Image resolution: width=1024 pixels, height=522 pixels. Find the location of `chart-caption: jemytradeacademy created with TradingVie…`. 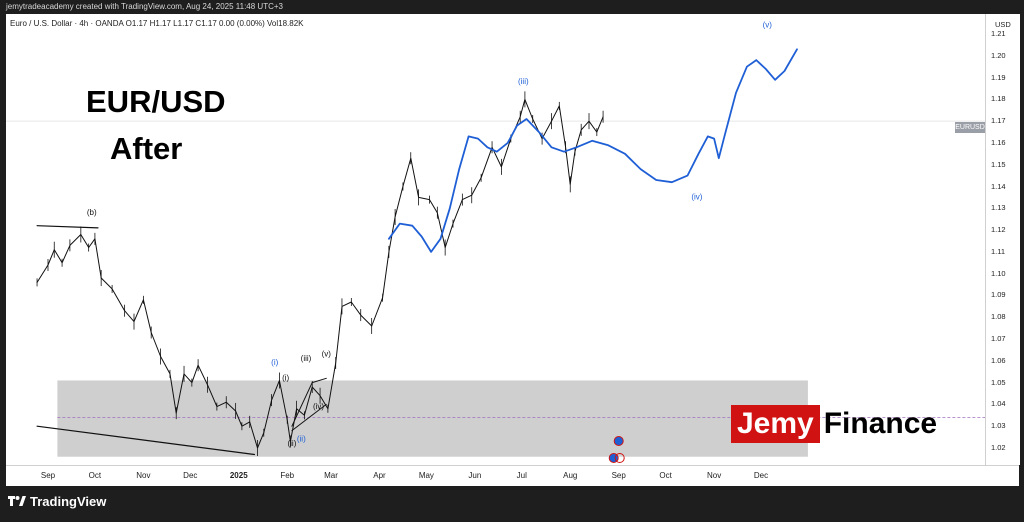

chart-caption: jemytradeacademy created with TradingVie… is located at coordinates (144, 6).